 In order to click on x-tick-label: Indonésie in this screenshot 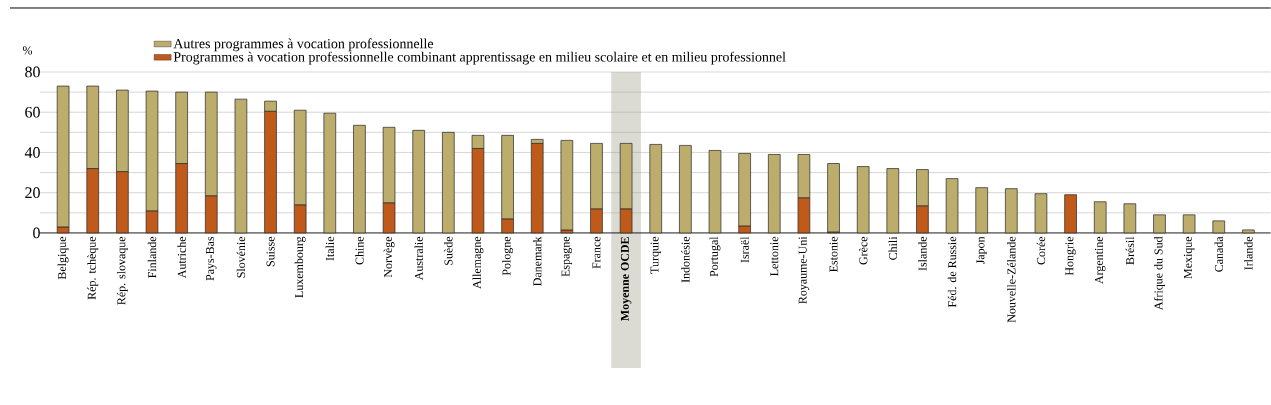, I will do `click(685, 259)`.